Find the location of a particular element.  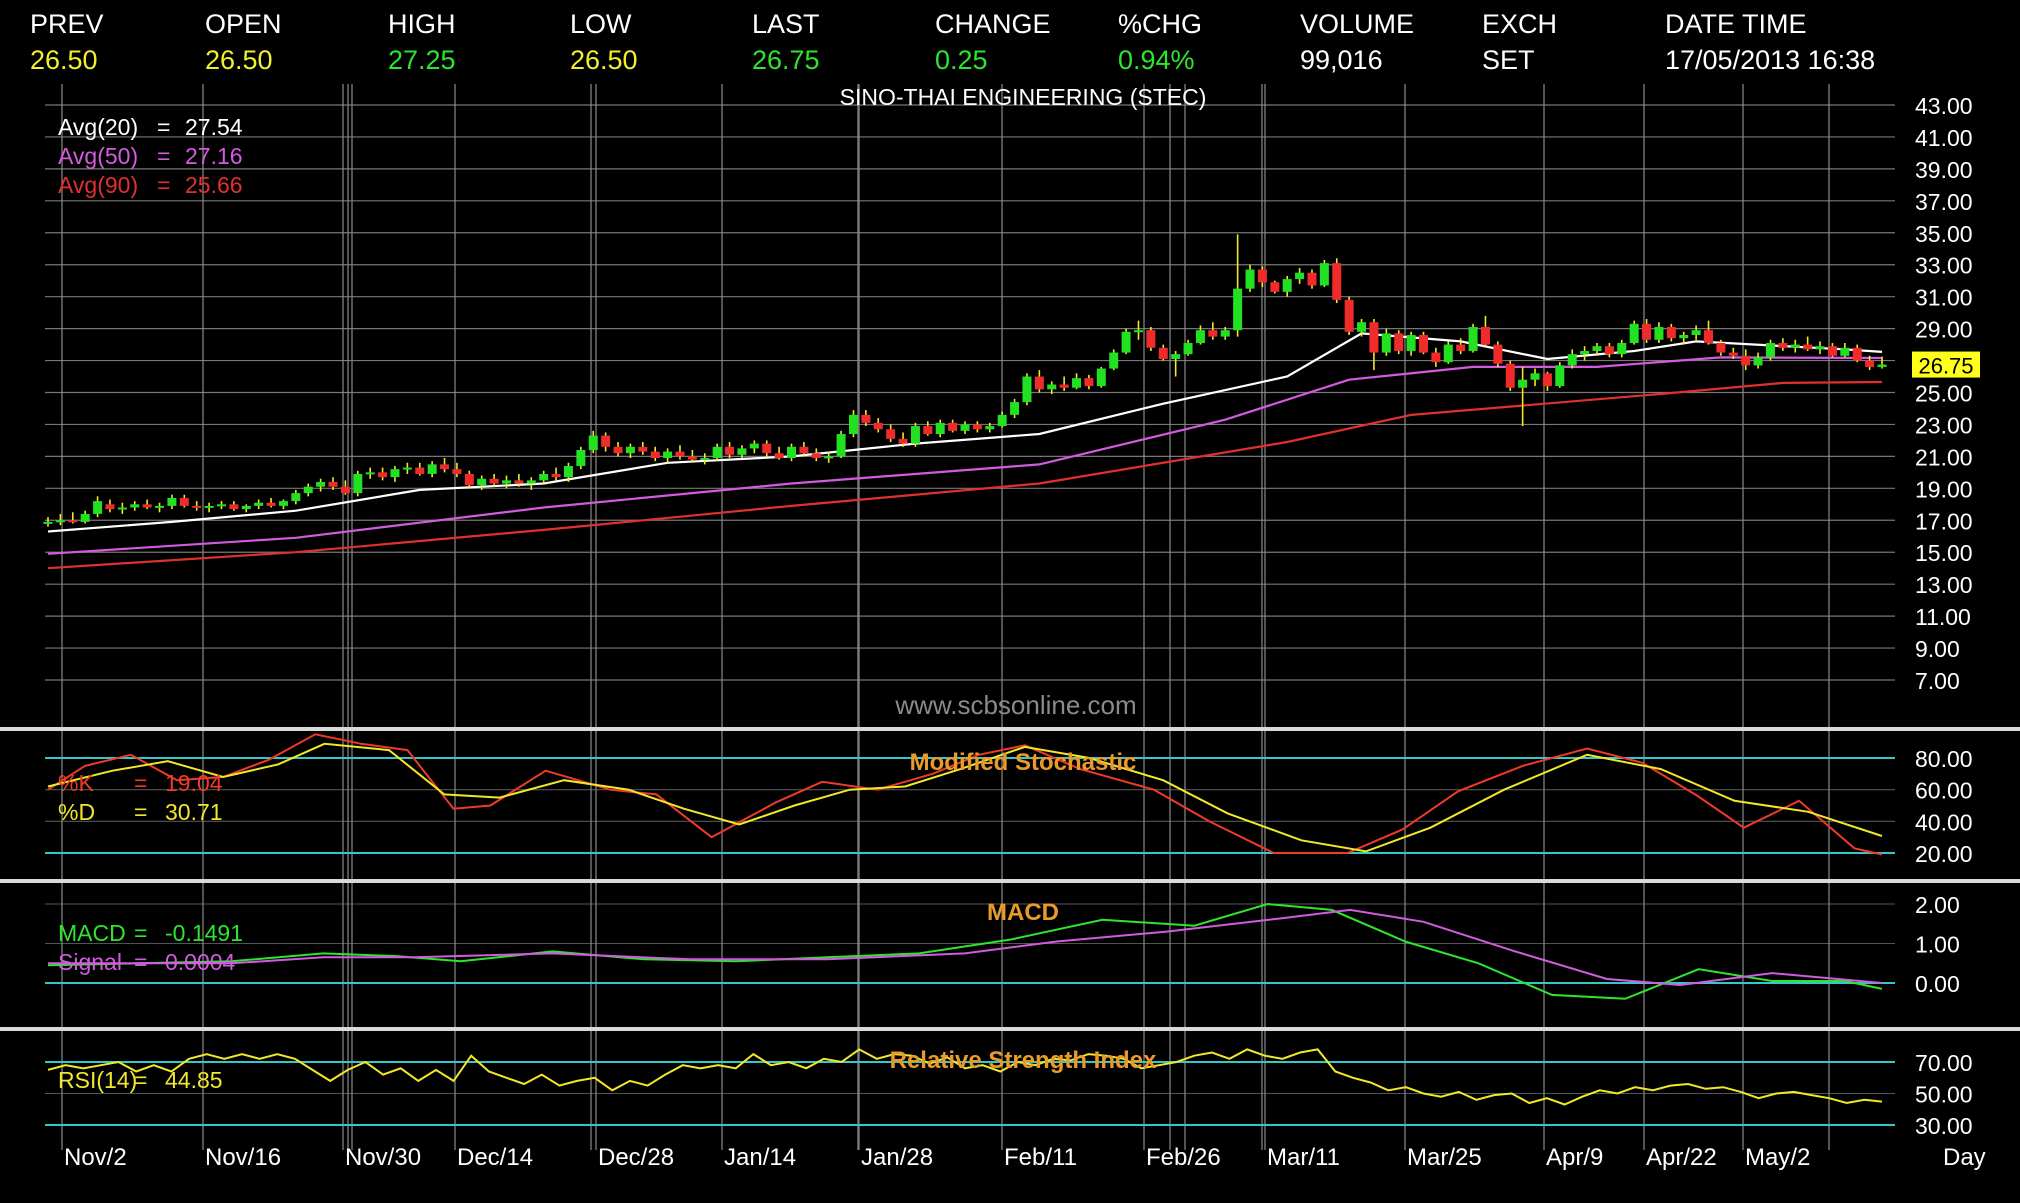

x-tick-label: Dec/14 is located at coordinates (495, 1157).